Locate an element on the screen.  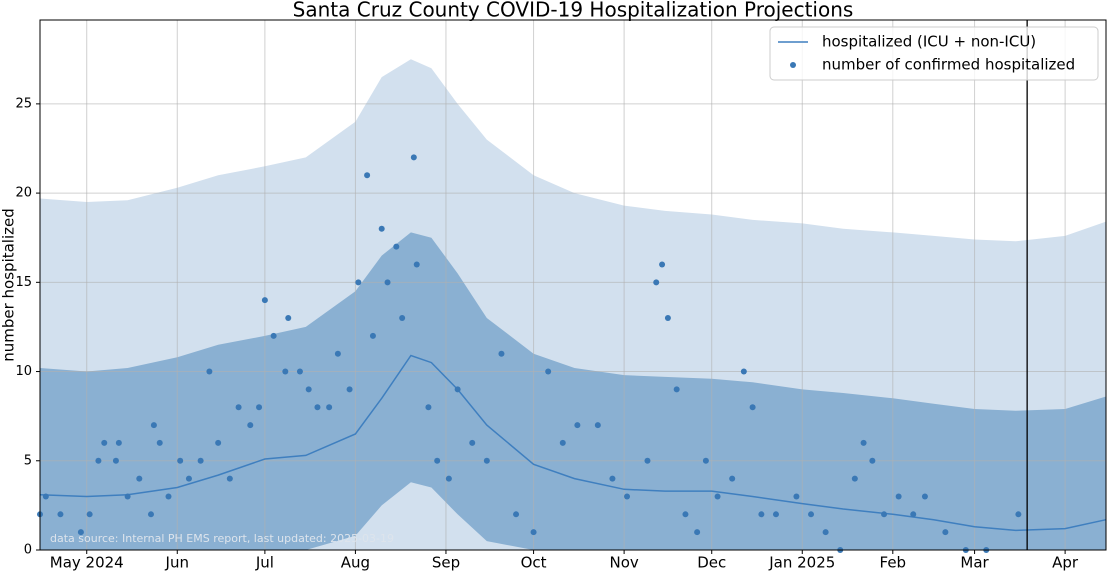
y-tick-label: 0 is located at coordinates (28, 550).